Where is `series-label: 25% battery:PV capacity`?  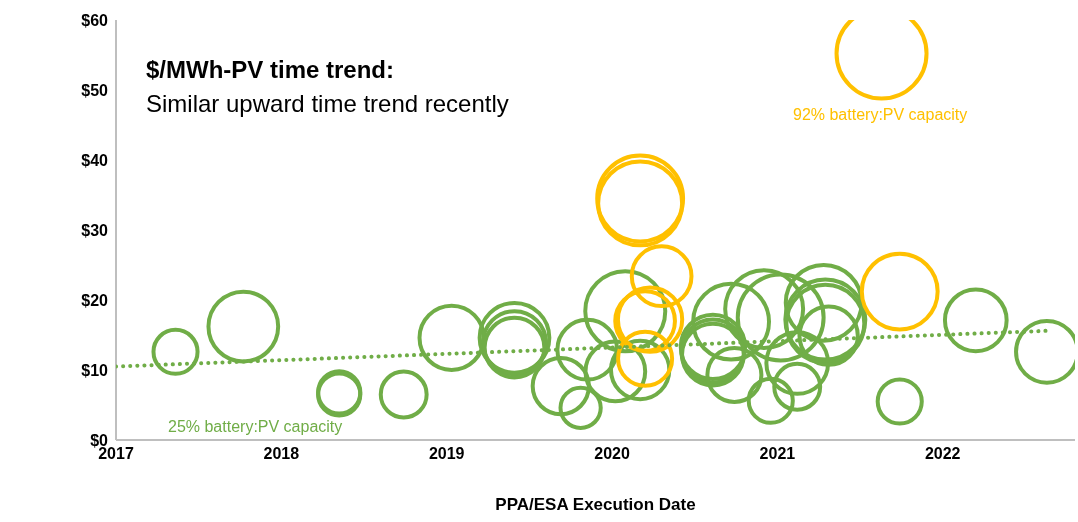 series-label: 25% battery:PV capacity is located at coordinates (255, 427).